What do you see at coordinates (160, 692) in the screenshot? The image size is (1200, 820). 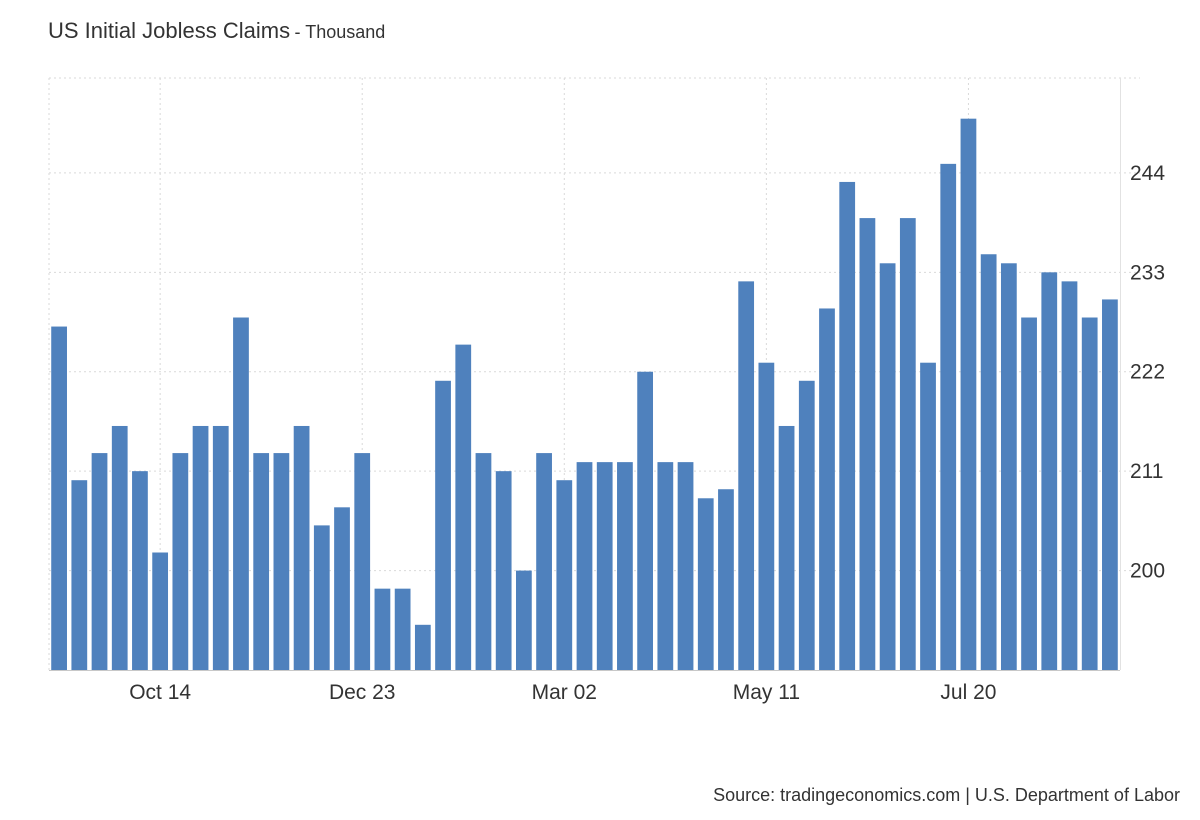 I see `x-tick-label: Oct 14` at bounding box center [160, 692].